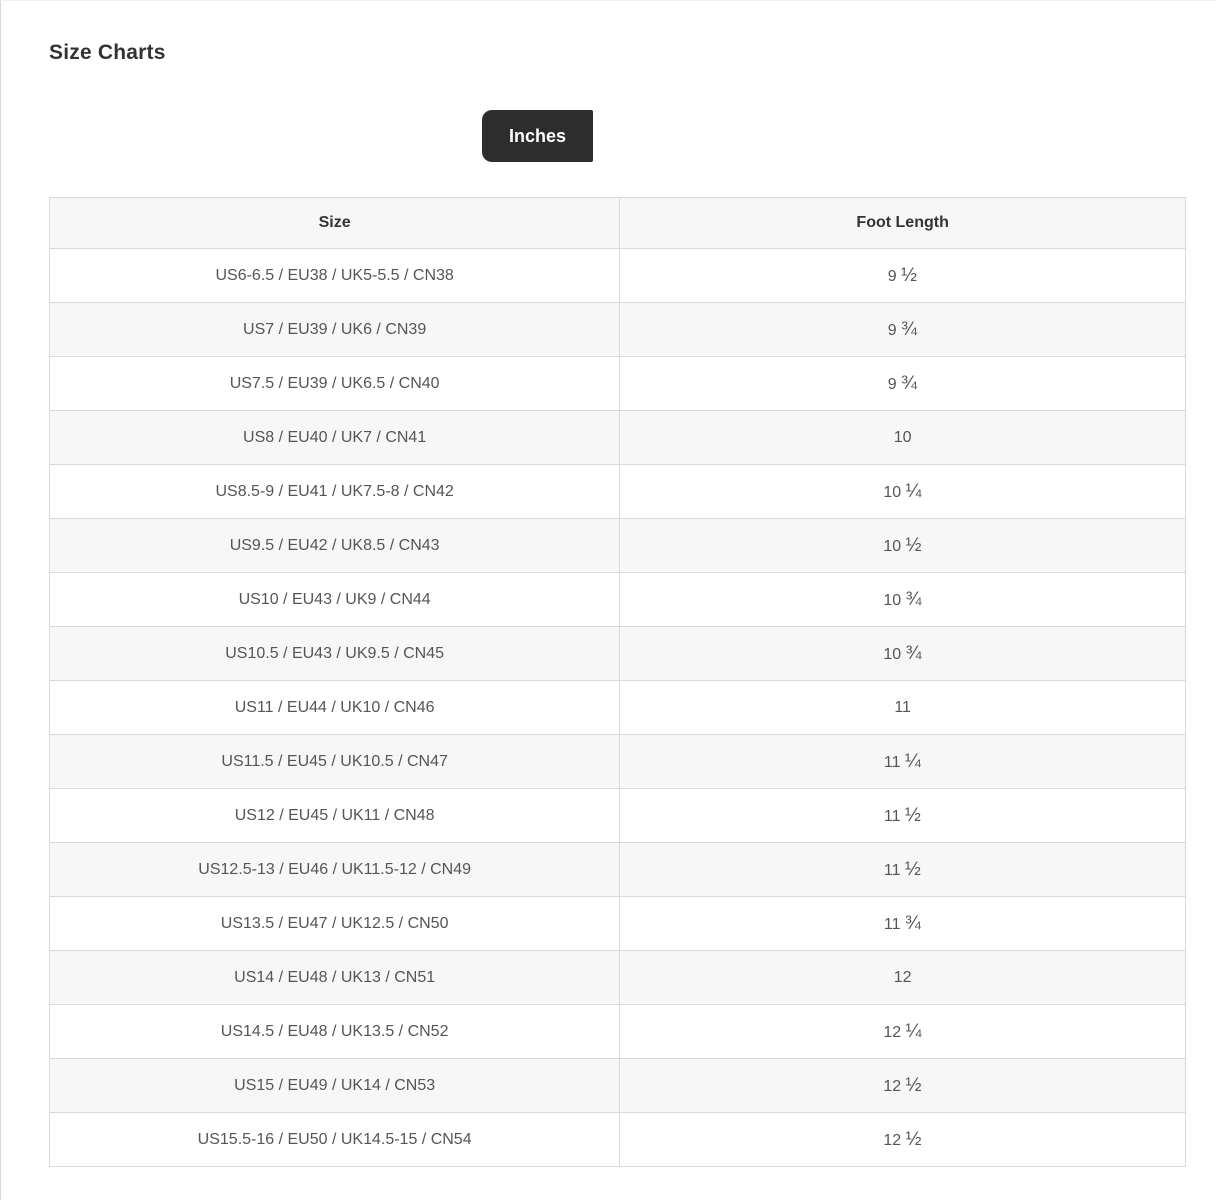  I want to click on size-cell: US7 / EU39 / UK6 / CN39, so click(334, 329).